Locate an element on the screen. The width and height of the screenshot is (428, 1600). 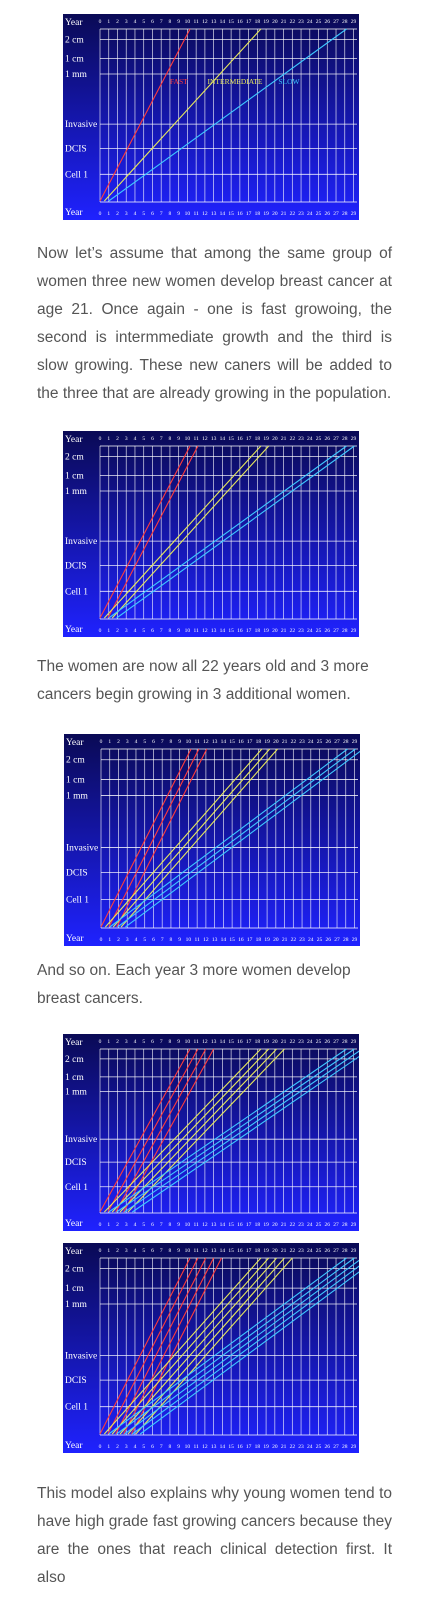
year-tick-top: 0 is located at coordinates (101, 742).